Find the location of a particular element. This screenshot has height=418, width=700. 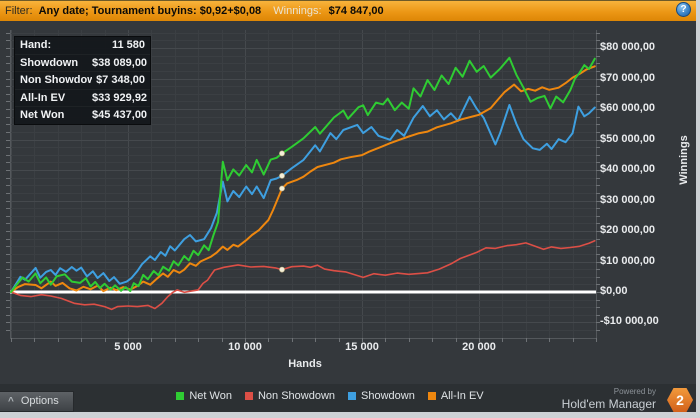

legend-label: Non Showdown is located at coordinates (296, 396).